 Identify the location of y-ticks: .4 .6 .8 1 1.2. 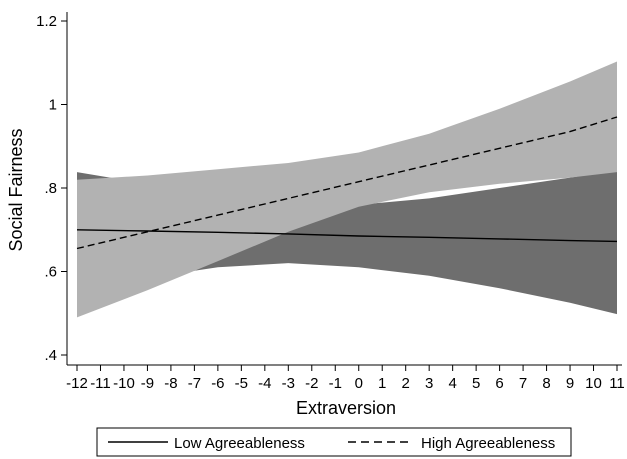
(51, 188).